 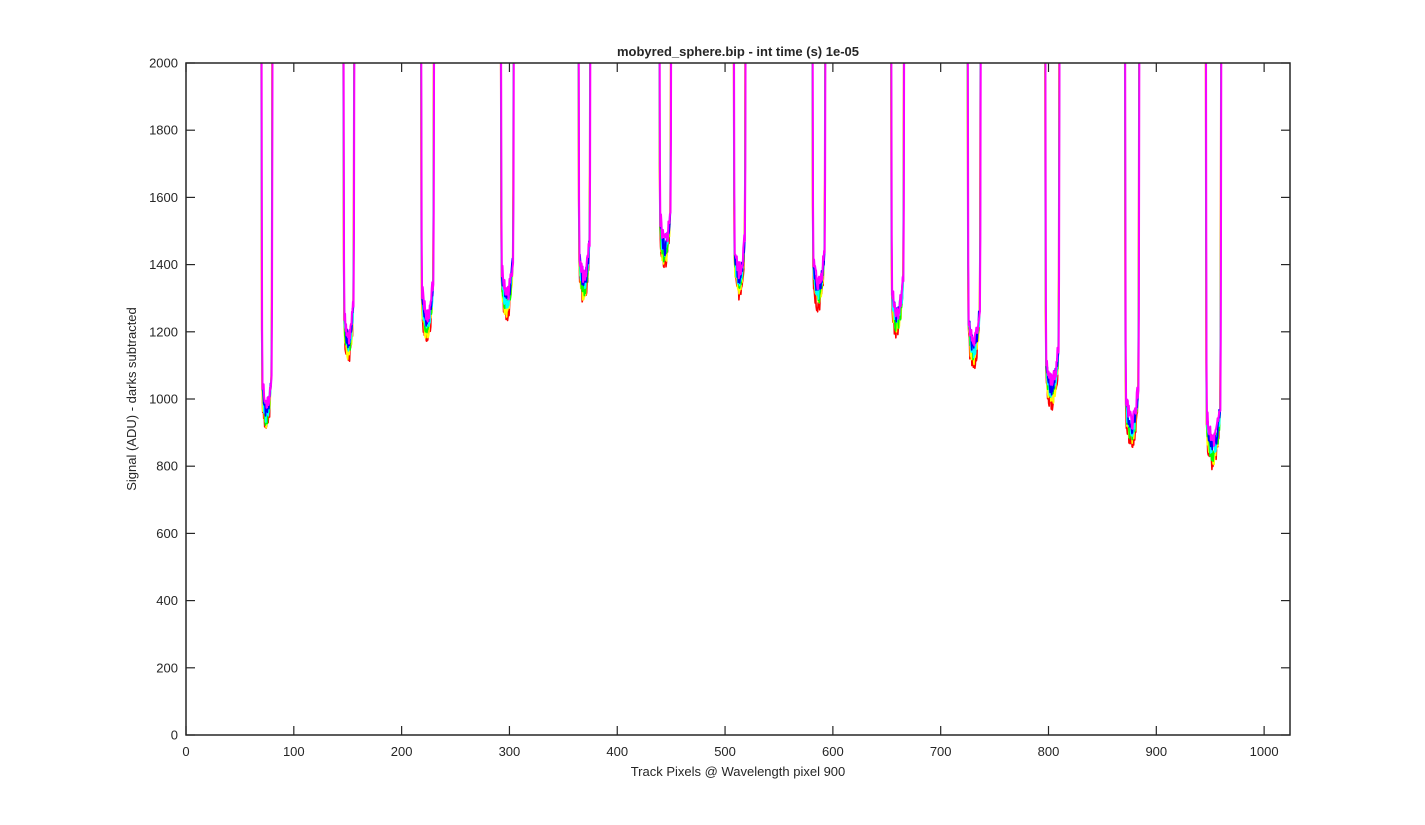 I want to click on x-tick-label: 700, so click(x=941, y=751).